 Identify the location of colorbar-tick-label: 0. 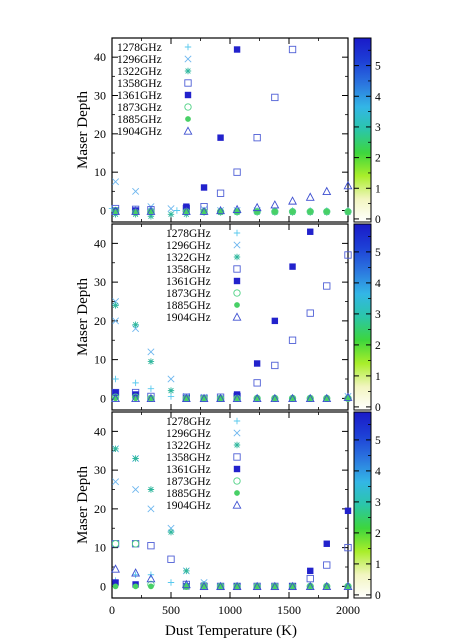
(378, 408).